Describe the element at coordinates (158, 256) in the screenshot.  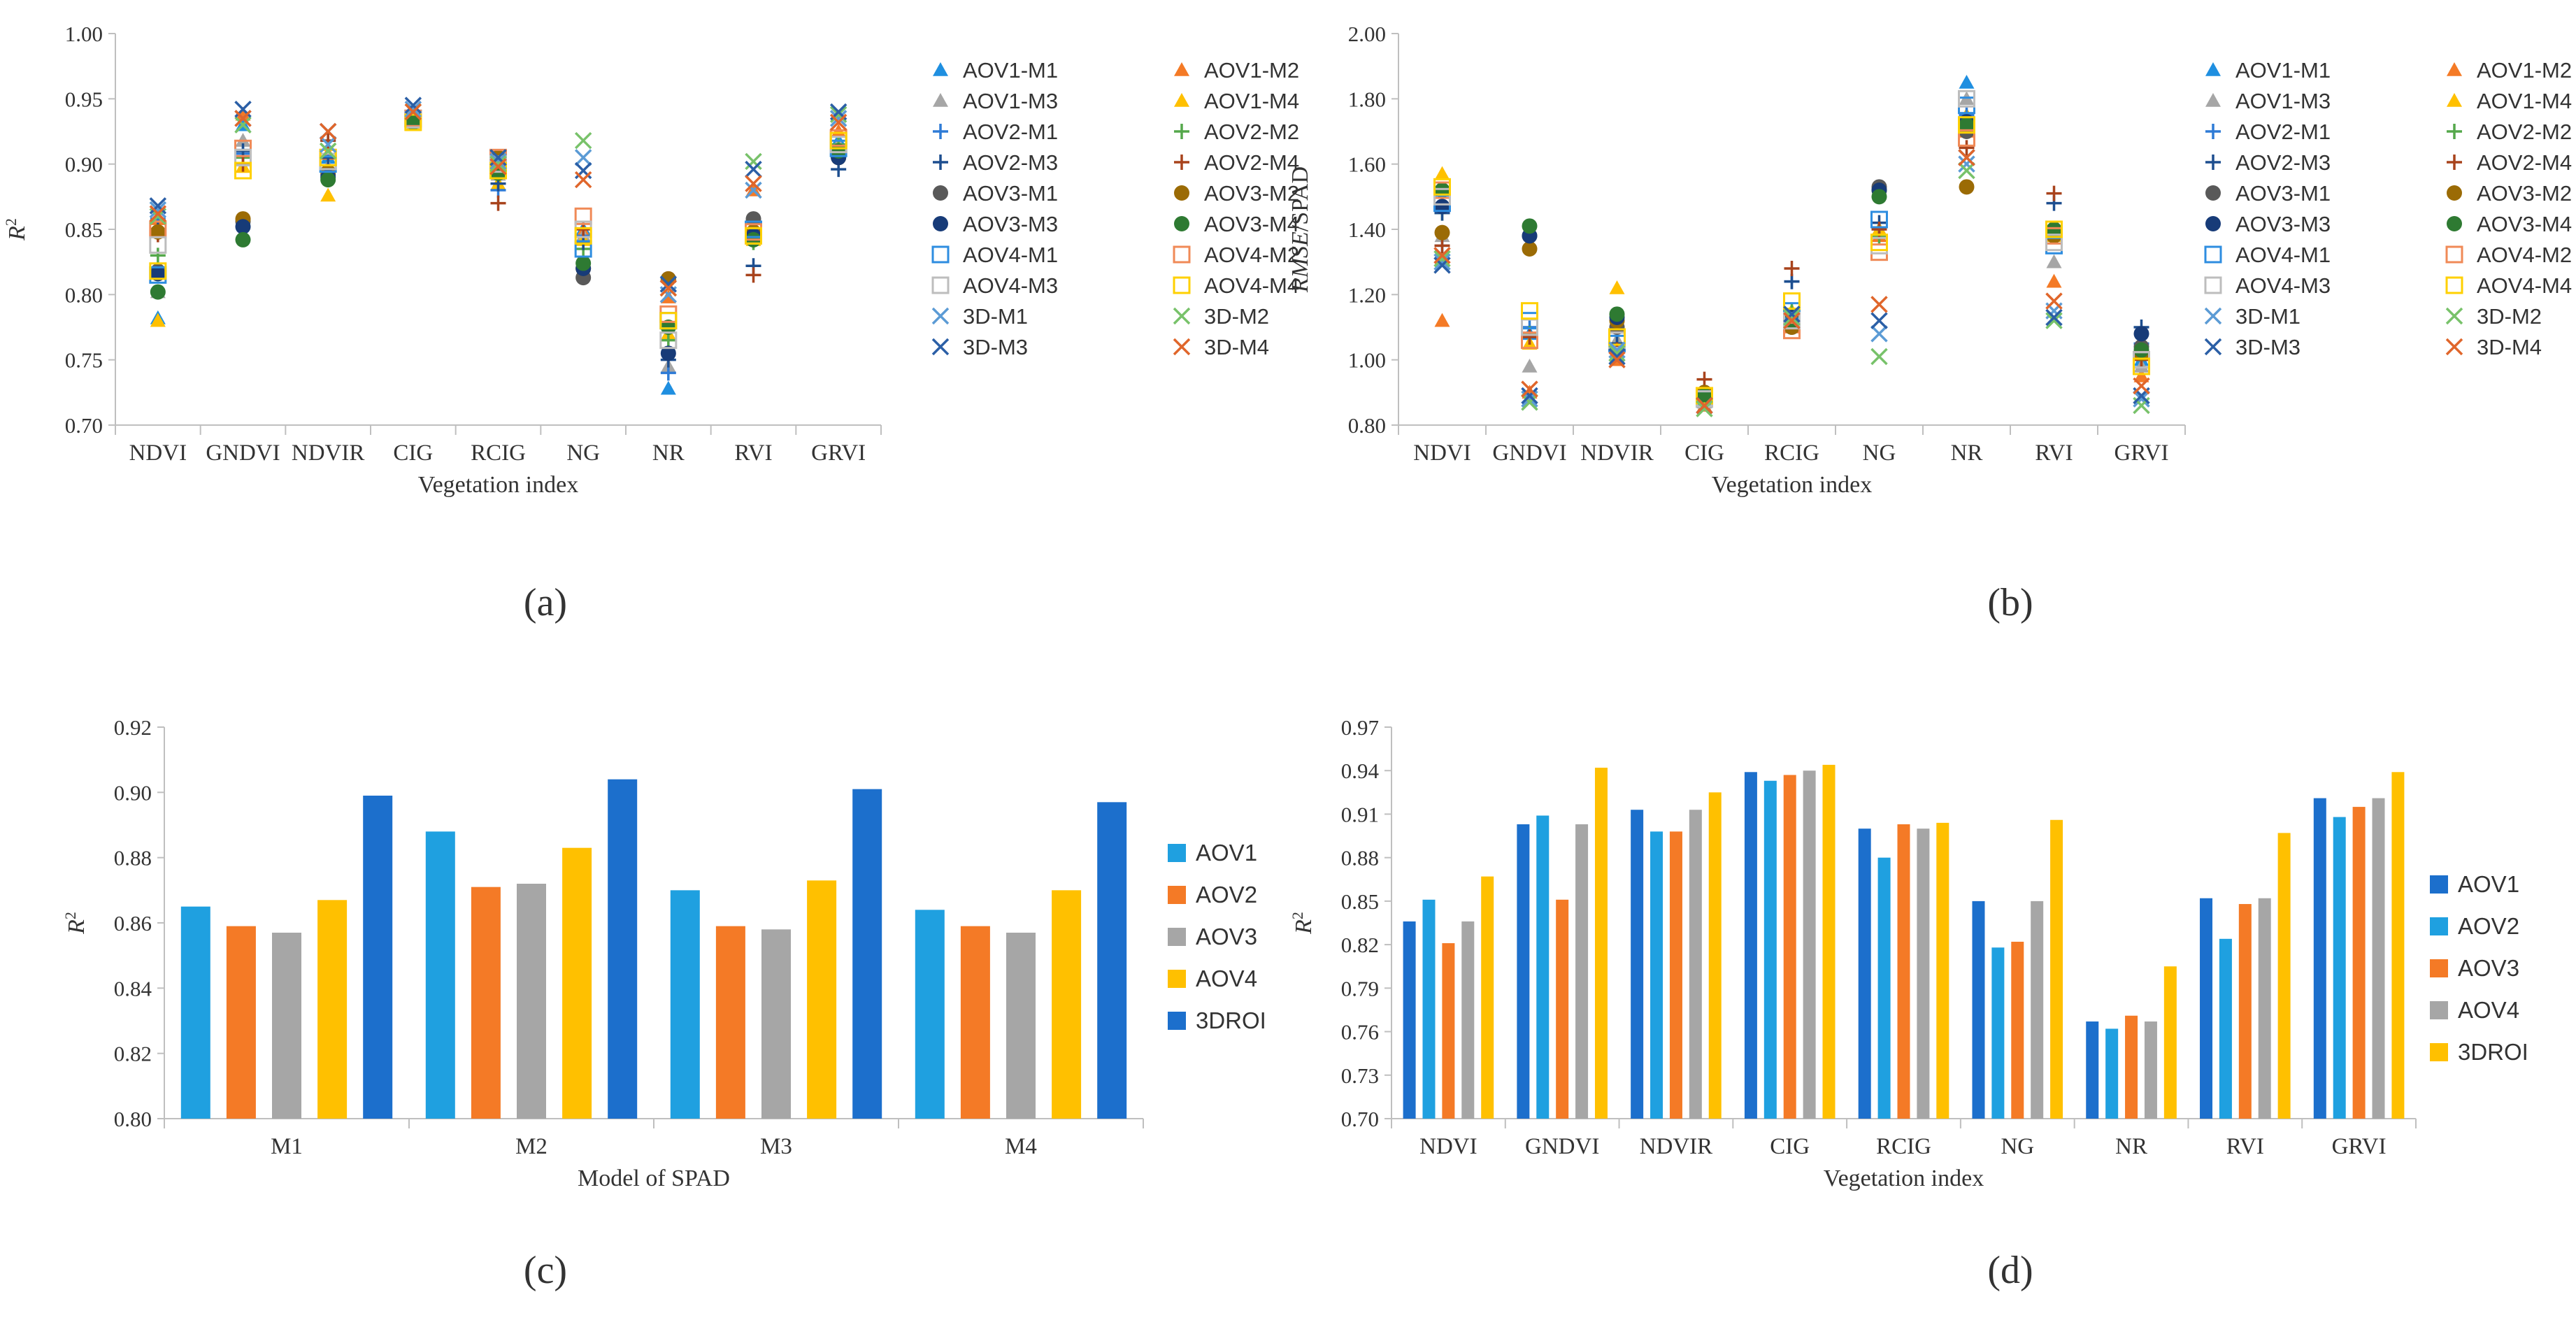
I see `scatter-point-AOV2-M2` at that location.